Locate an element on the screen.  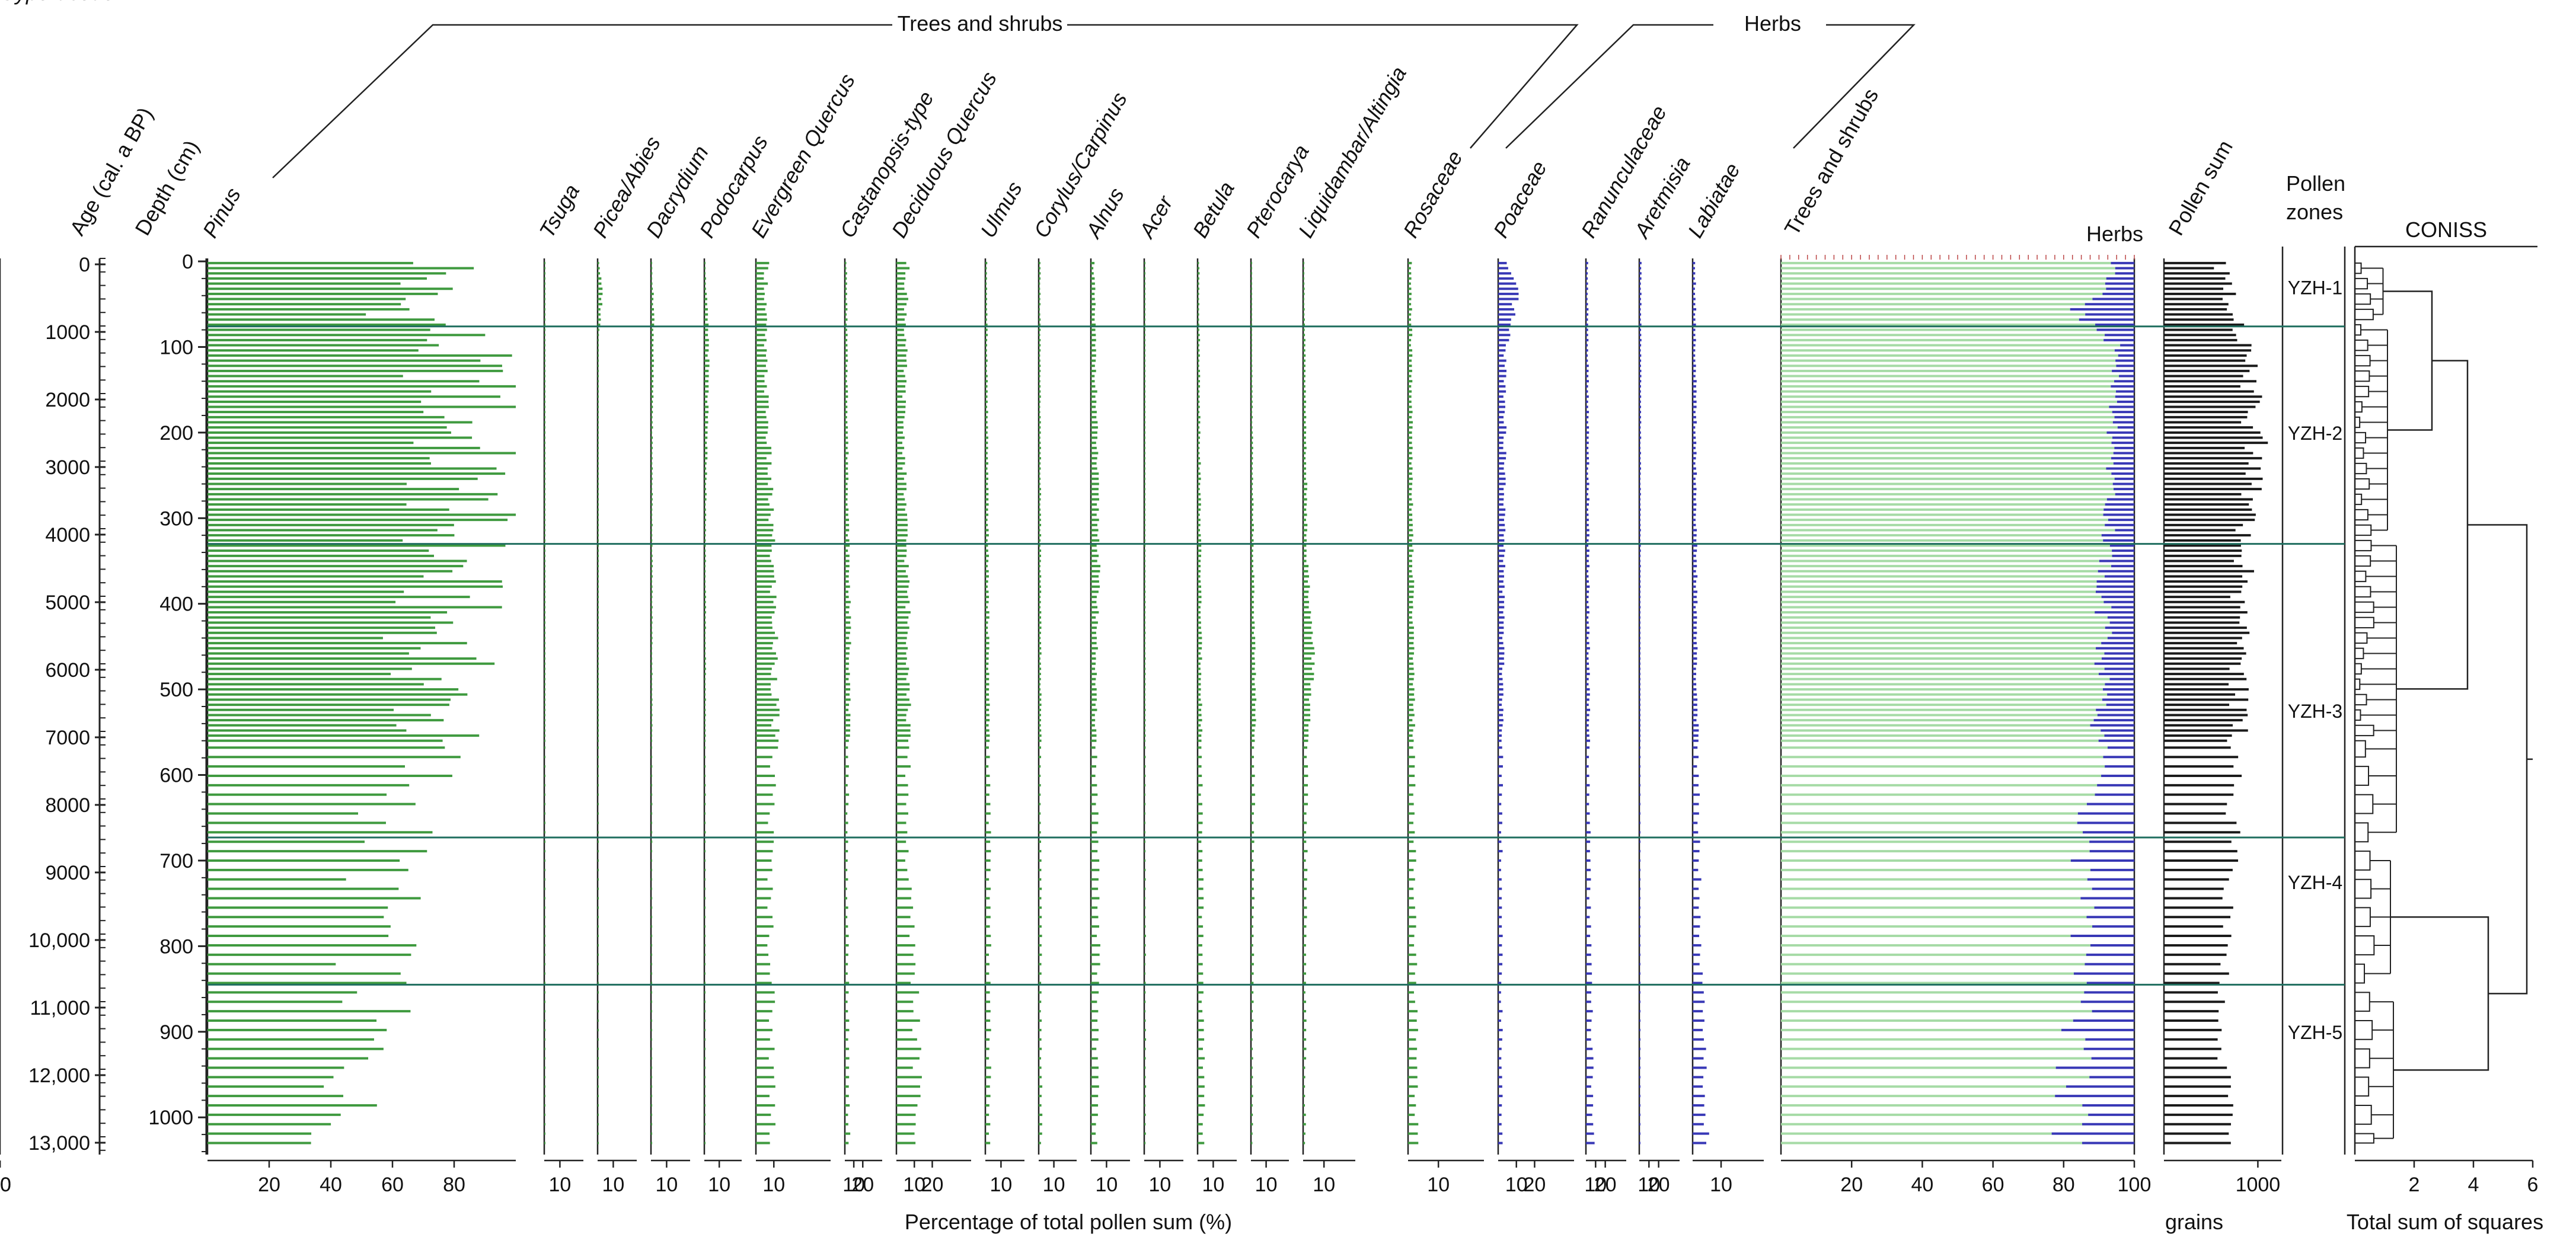
depth-tick-label: 400 is located at coordinates (176, 604).